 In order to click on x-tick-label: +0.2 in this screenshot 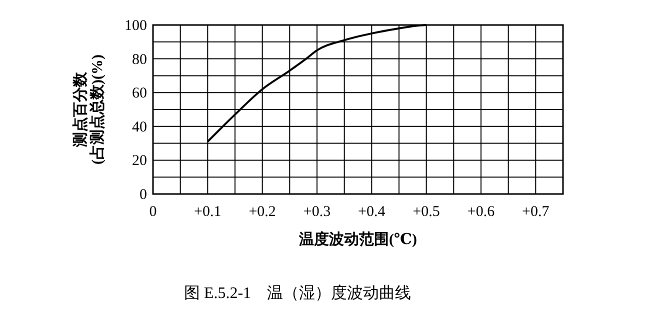, I will do `click(262, 212)`.